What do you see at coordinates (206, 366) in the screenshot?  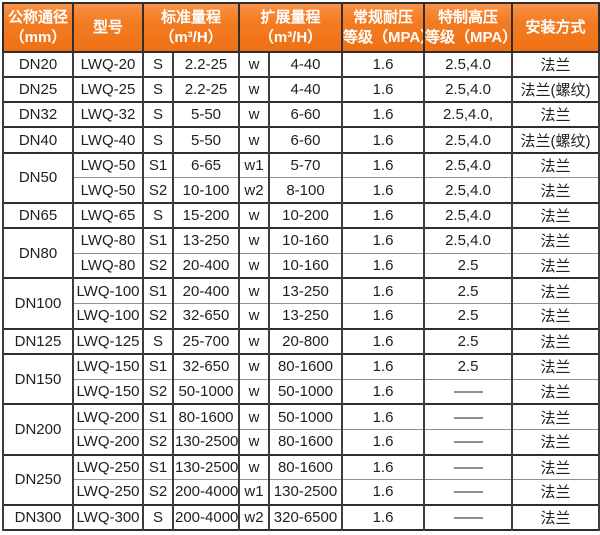 I see `cell-std-range: 32-650` at bounding box center [206, 366].